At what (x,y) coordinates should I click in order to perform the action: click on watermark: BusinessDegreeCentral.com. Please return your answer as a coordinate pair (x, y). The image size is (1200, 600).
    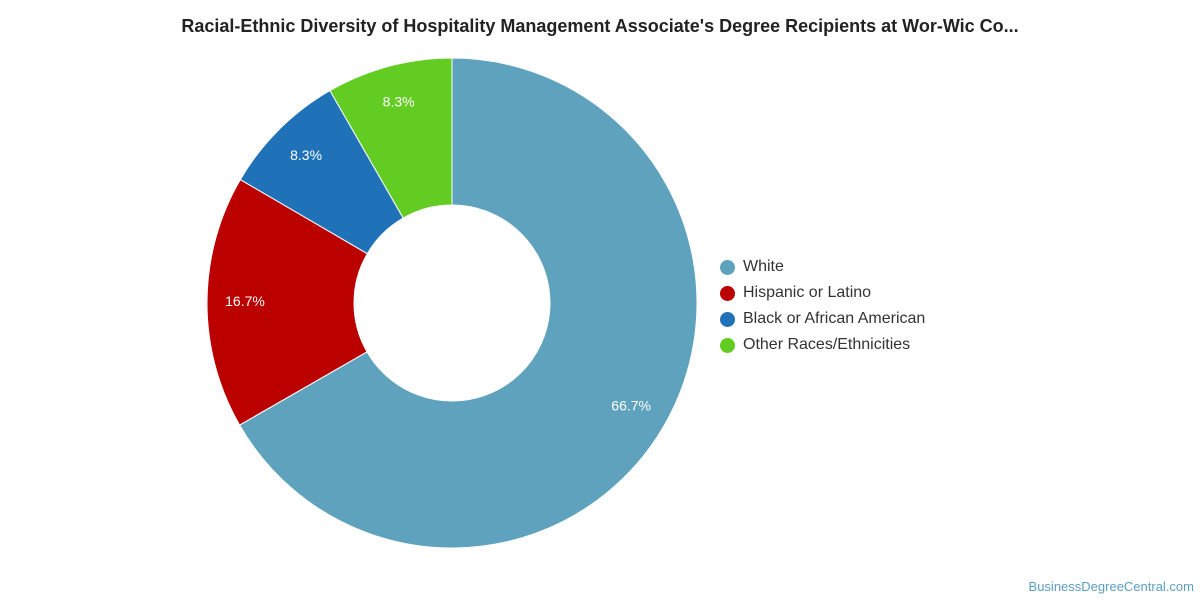
    Looking at the image, I should click on (1111, 586).